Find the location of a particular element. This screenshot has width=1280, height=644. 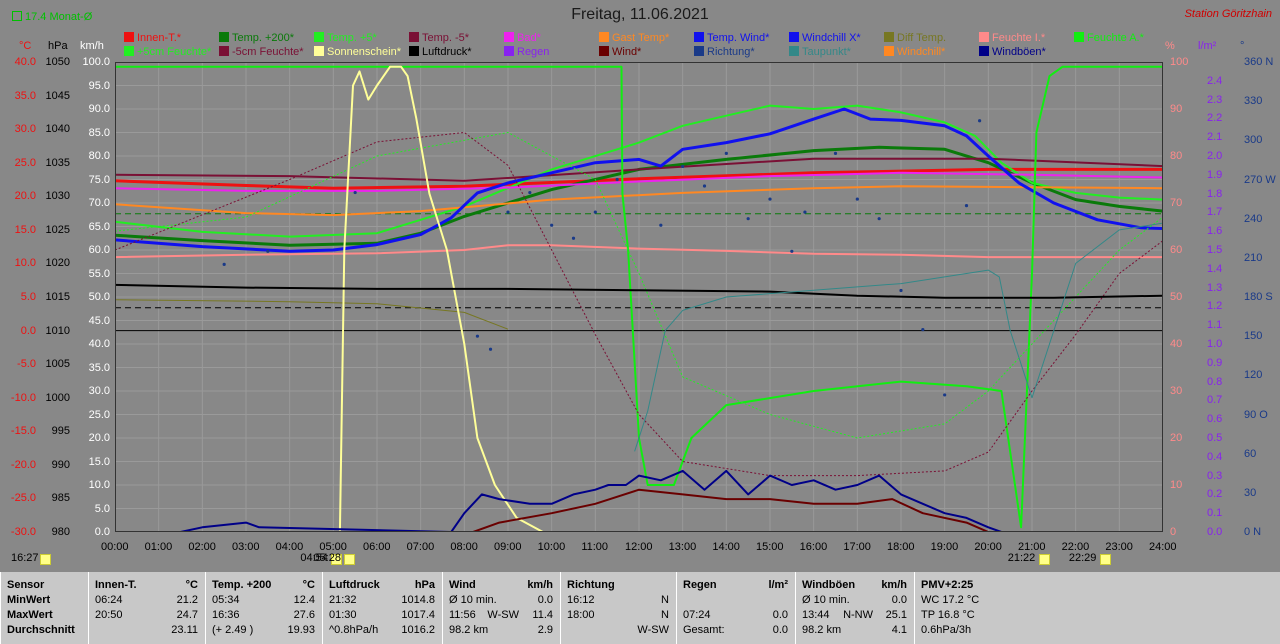

legend-item: Windchill* is located at coordinates (914, 52).